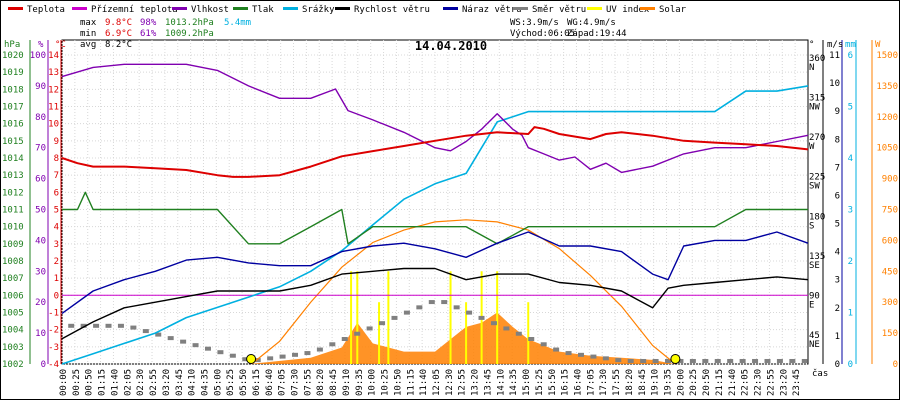 This screenshot has width=900, height=400. I want to click on x-tick-label: 22:05, so click(746, 382).